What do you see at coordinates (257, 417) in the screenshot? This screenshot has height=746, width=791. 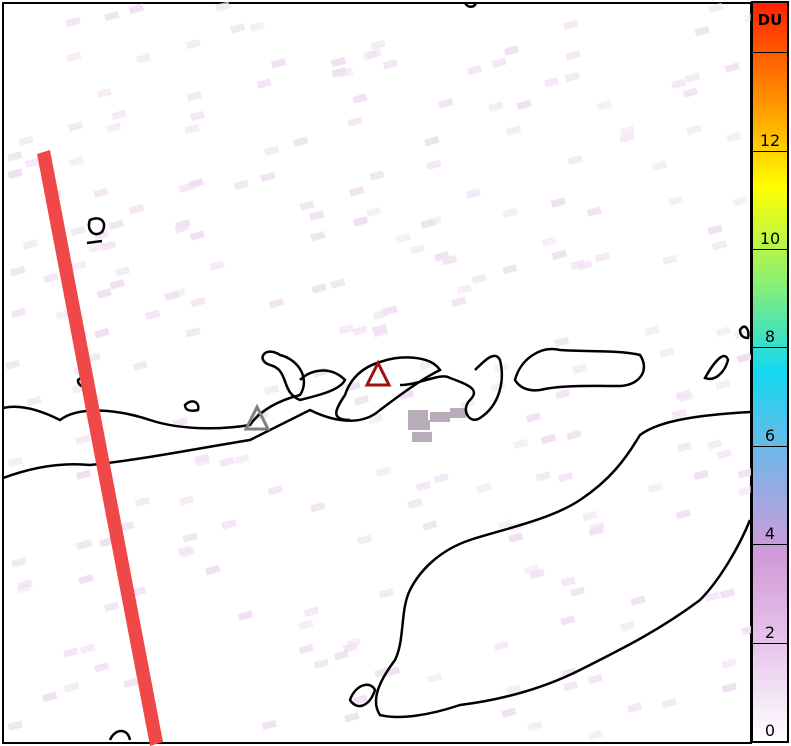 I see `volcano-marker` at bounding box center [257, 417].